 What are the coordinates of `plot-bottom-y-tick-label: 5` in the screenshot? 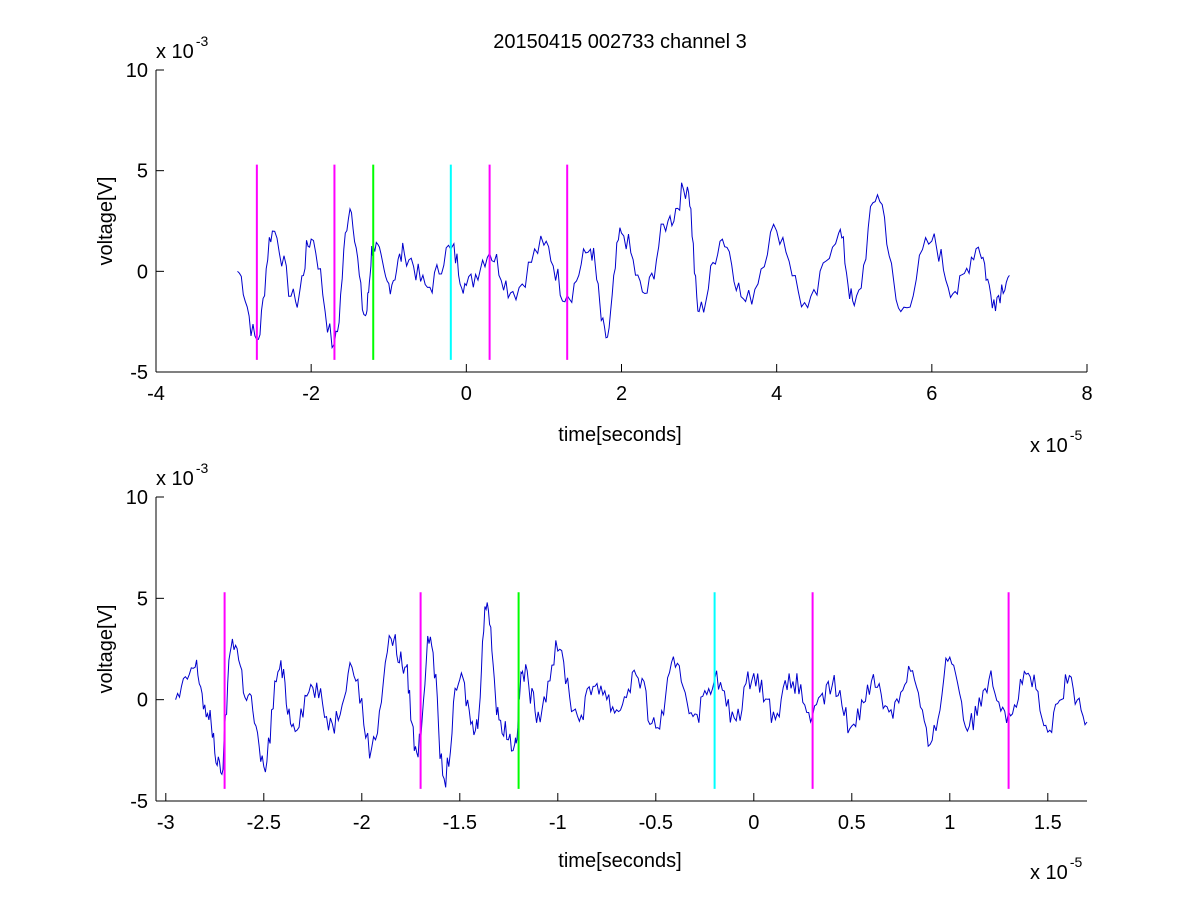 It's located at (142, 599).